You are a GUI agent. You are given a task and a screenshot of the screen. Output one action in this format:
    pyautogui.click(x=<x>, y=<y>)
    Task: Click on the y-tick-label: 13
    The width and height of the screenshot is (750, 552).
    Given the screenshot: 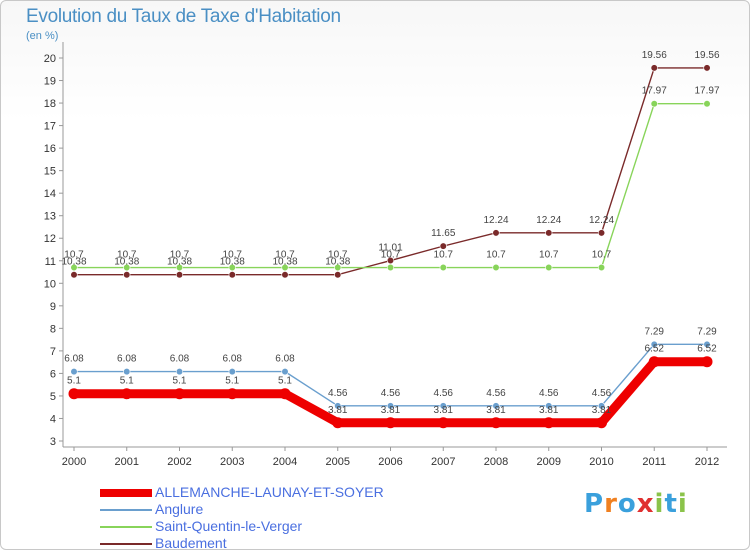 What is the action you would take?
    pyautogui.click(x=50, y=217)
    